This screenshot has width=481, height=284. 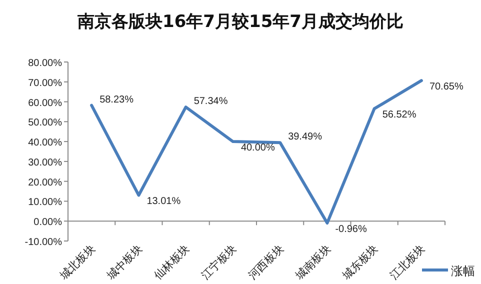 What do you see at coordinates (163, 202) in the screenshot?
I see `data-label: 13.01%` at bounding box center [163, 202].